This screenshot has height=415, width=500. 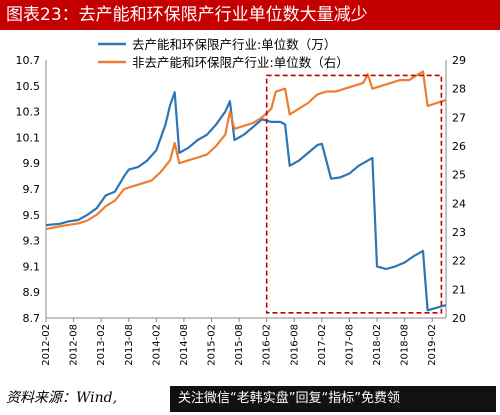 I want to click on left-tick-label: 9.1, so click(x=32, y=266).